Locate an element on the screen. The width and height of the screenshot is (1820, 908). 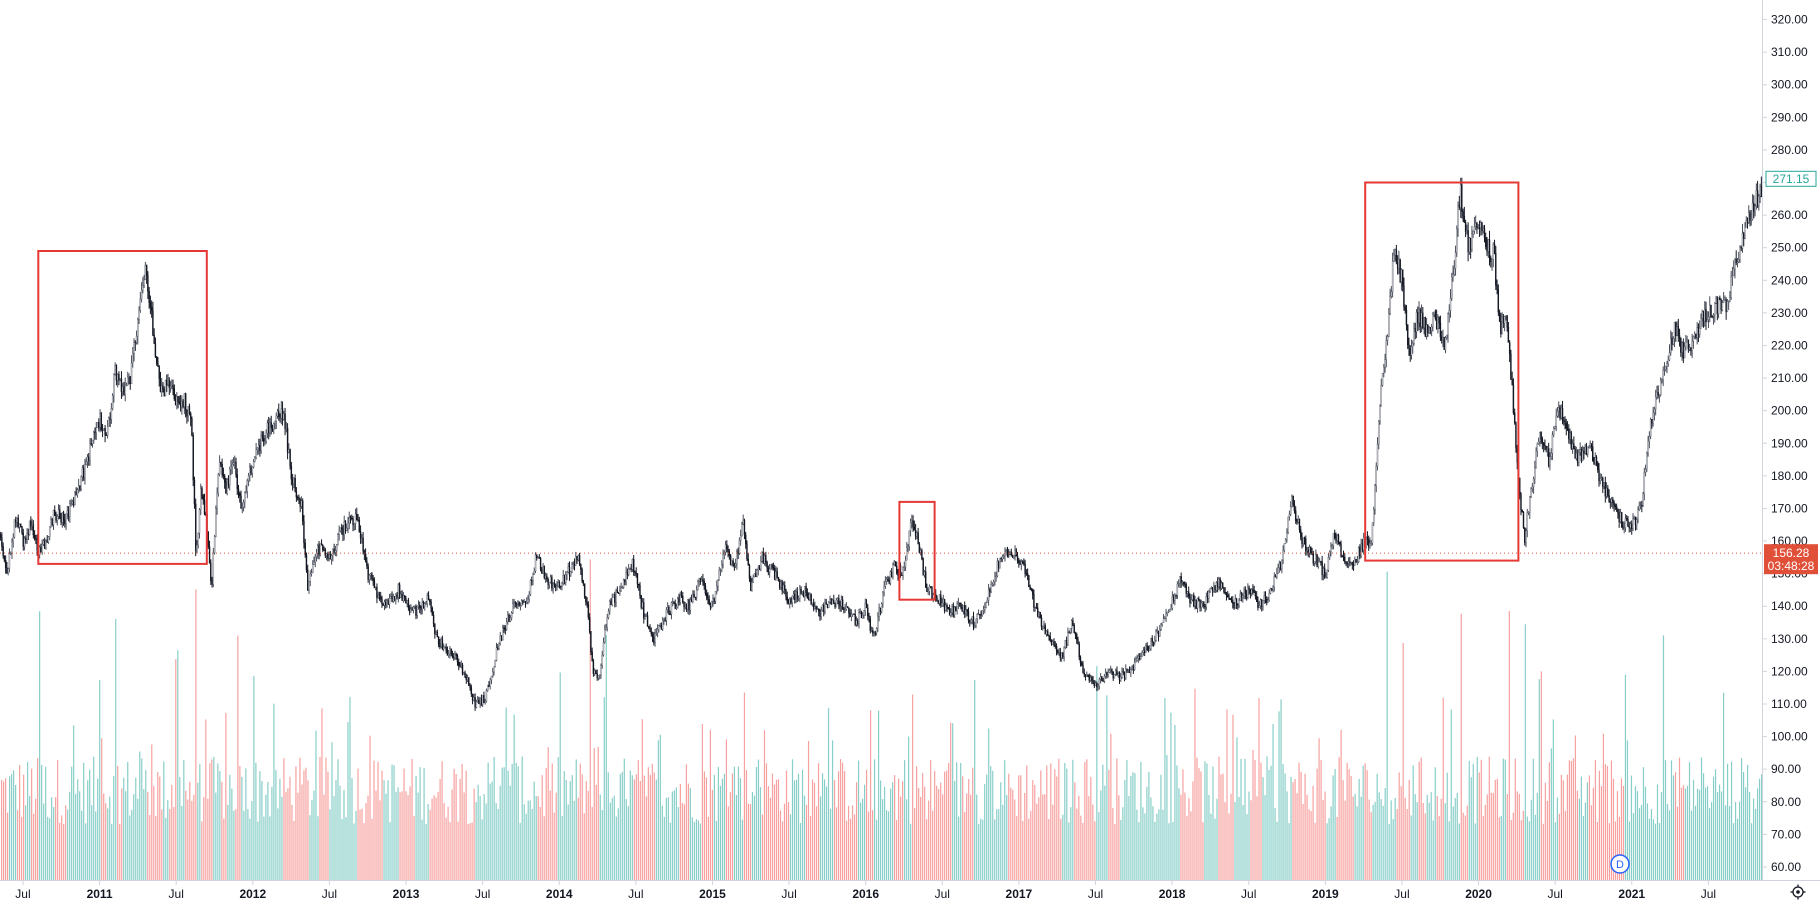
settings-gear-icon is located at coordinates (1798, 892).